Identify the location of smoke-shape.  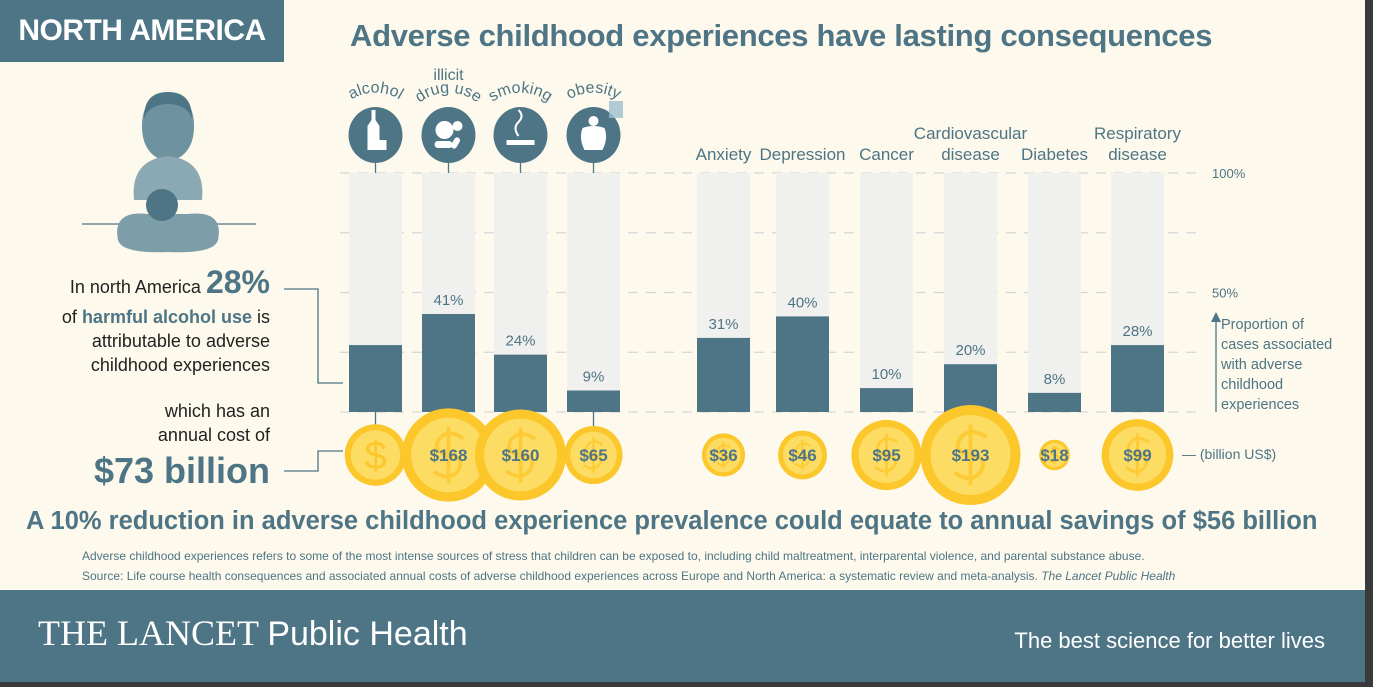
(518, 123).